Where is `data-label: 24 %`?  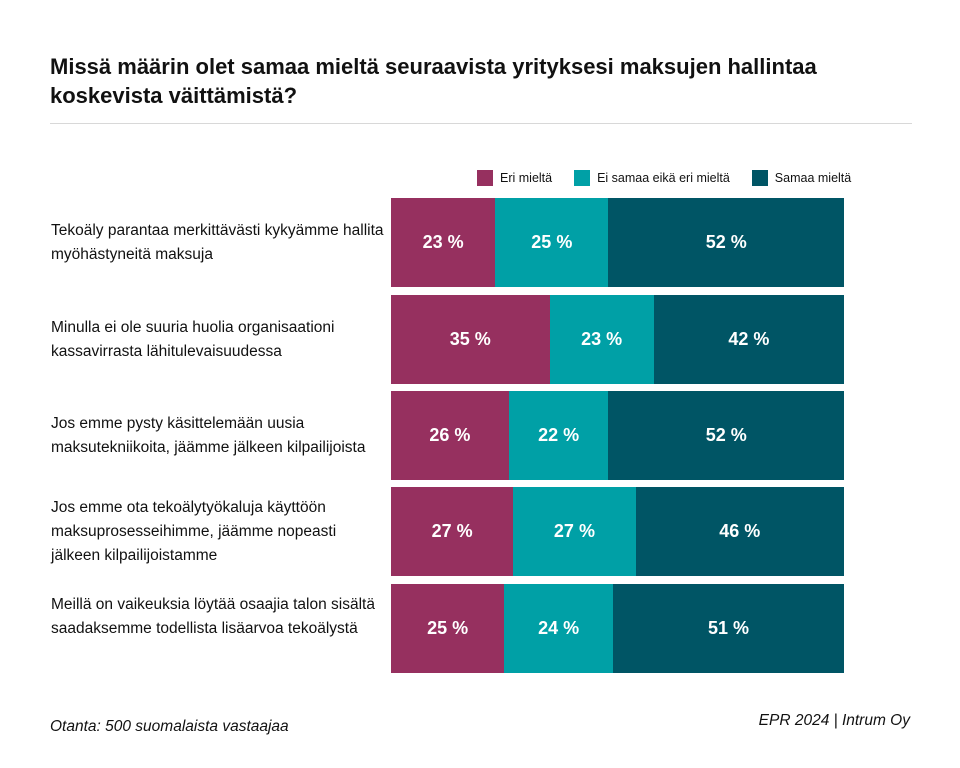 data-label: 24 % is located at coordinates (559, 628).